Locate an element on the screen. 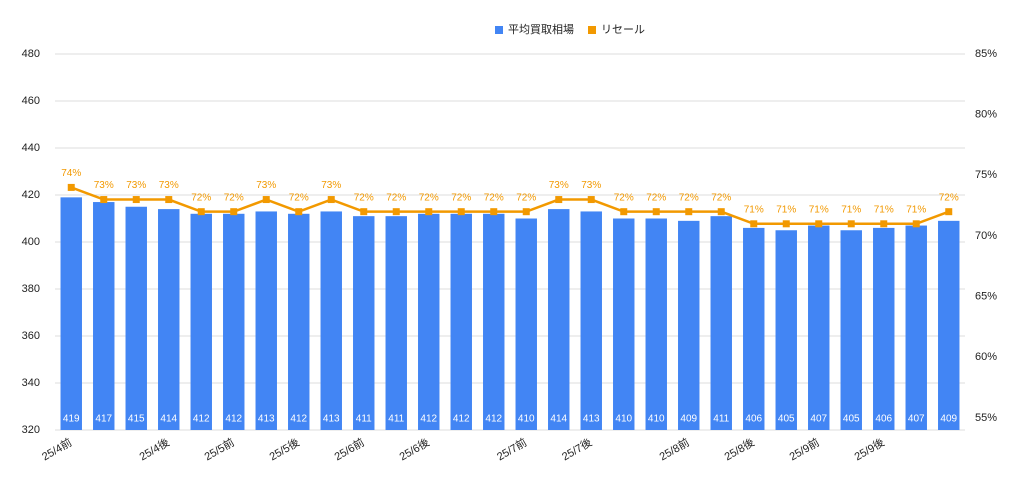 The height and width of the screenshot is (481, 1024). y-tick-label: 400 is located at coordinates (31, 242).